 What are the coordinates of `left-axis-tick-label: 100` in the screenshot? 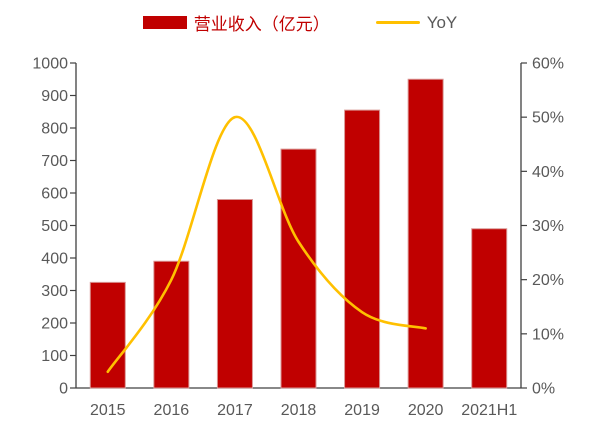 It's located at (54, 356).